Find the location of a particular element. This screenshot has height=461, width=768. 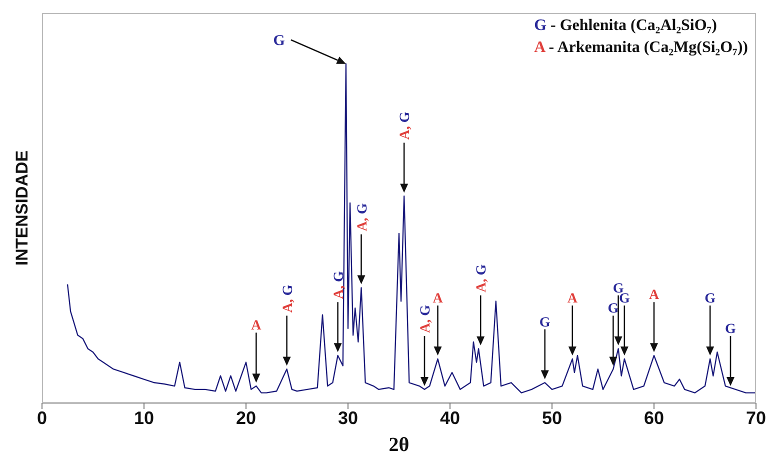

x-tick-label: 20 is located at coordinates (246, 418).